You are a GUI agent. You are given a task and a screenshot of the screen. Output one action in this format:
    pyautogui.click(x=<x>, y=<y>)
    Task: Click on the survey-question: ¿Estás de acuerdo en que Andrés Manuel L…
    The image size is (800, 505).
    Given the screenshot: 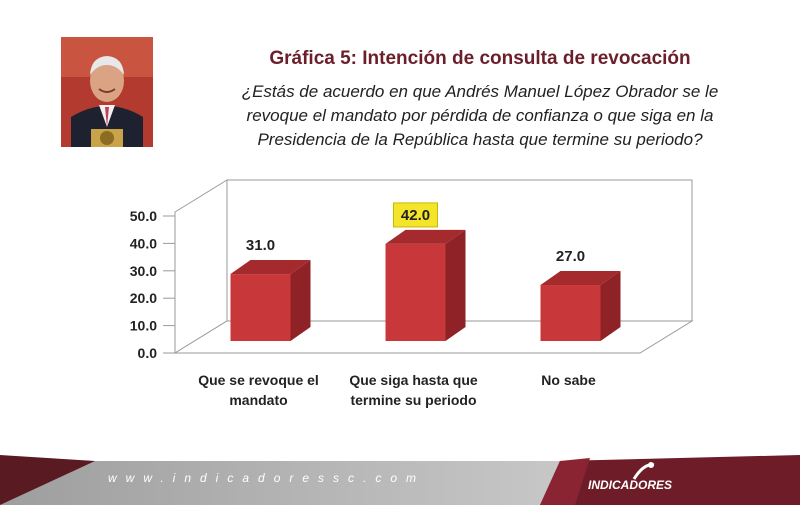 What is the action you would take?
    pyautogui.click(x=480, y=116)
    